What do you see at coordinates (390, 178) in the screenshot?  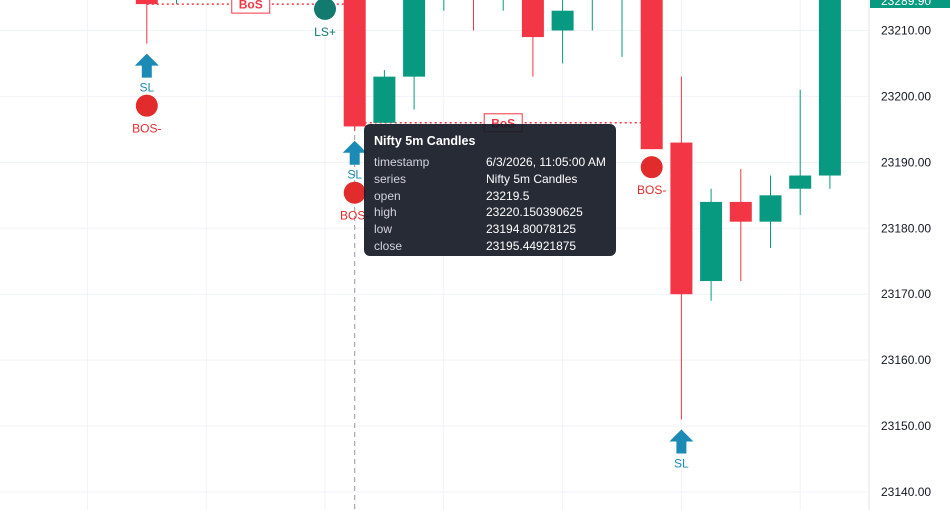 I see `tooltip-key: series` at bounding box center [390, 178].